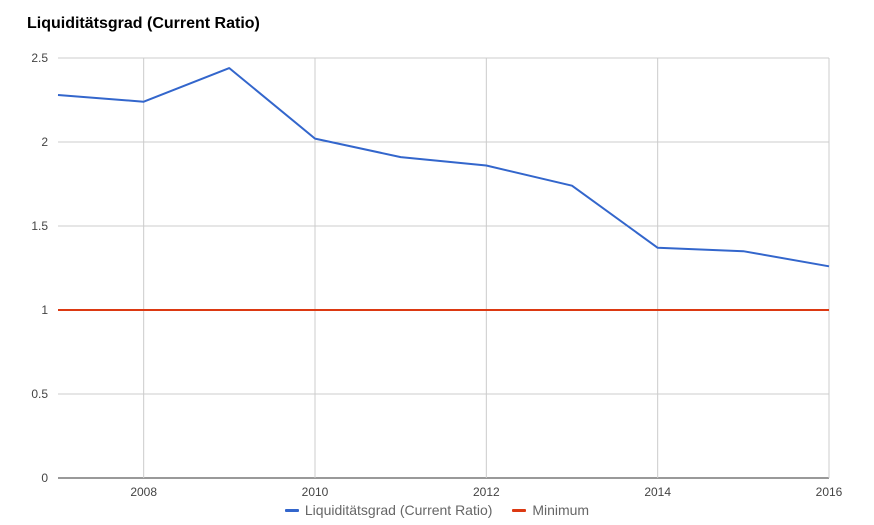  Describe the element at coordinates (291, 510) in the screenshot. I see `legend-swatch-current-ratio` at that location.